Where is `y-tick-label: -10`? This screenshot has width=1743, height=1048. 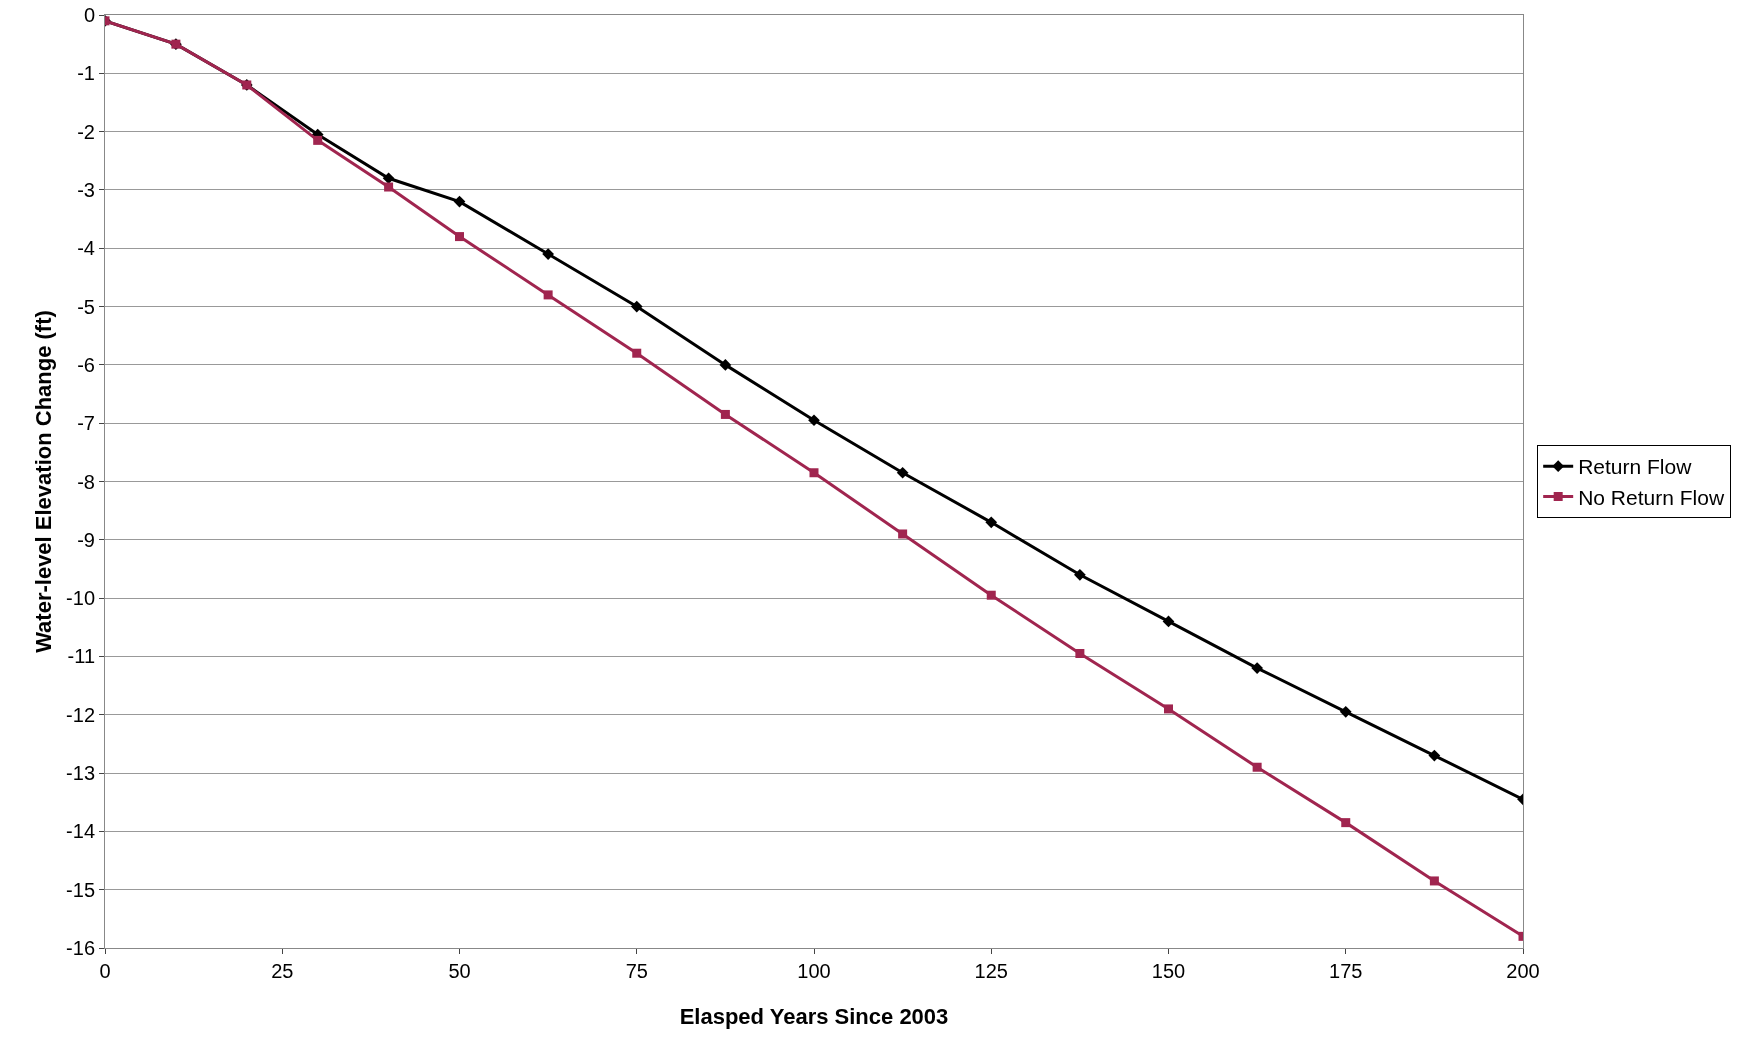
y-tick-label: -10 is located at coordinates (80, 598).